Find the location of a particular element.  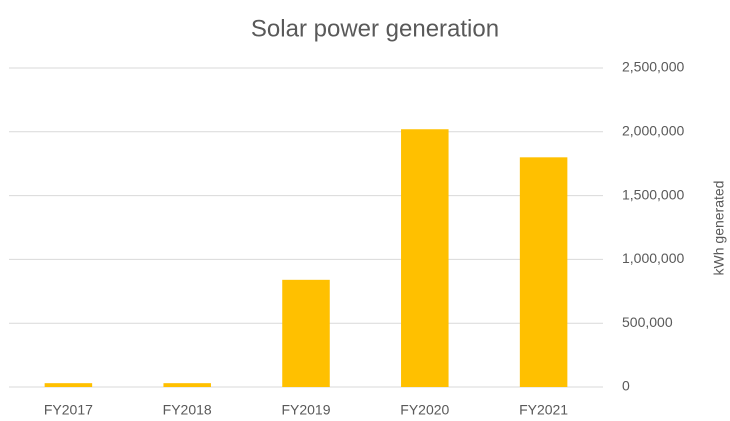

y-tick-label: 500,000 is located at coordinates (647, 322).